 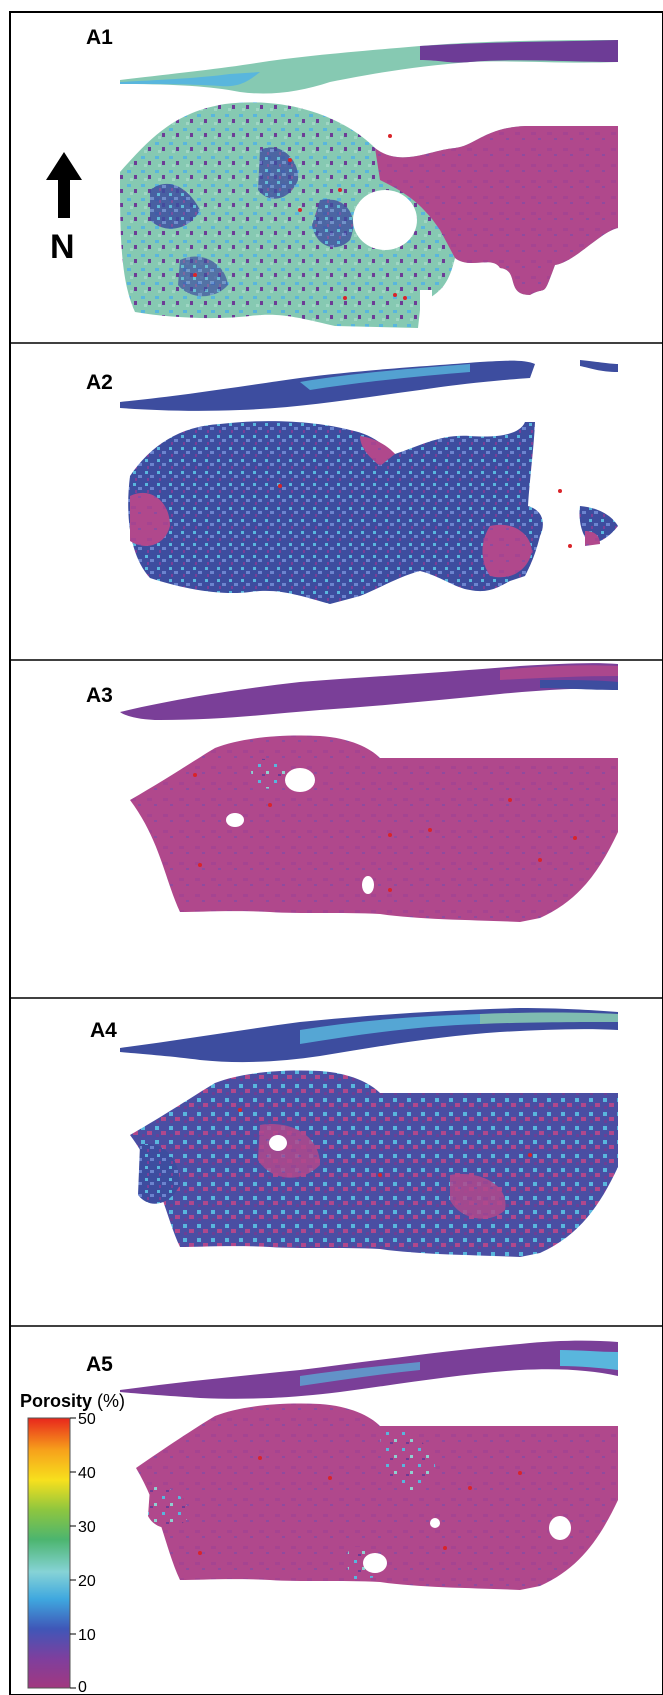 I want to click on panel-label: A3, so click(x=99, y=695).